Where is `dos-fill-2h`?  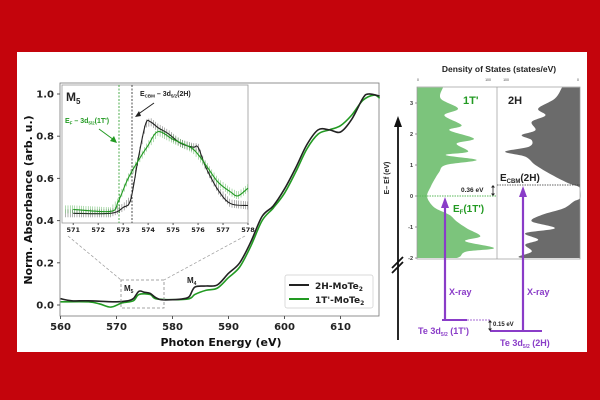 dos-fill-2h is located at coordinates (543, 172).